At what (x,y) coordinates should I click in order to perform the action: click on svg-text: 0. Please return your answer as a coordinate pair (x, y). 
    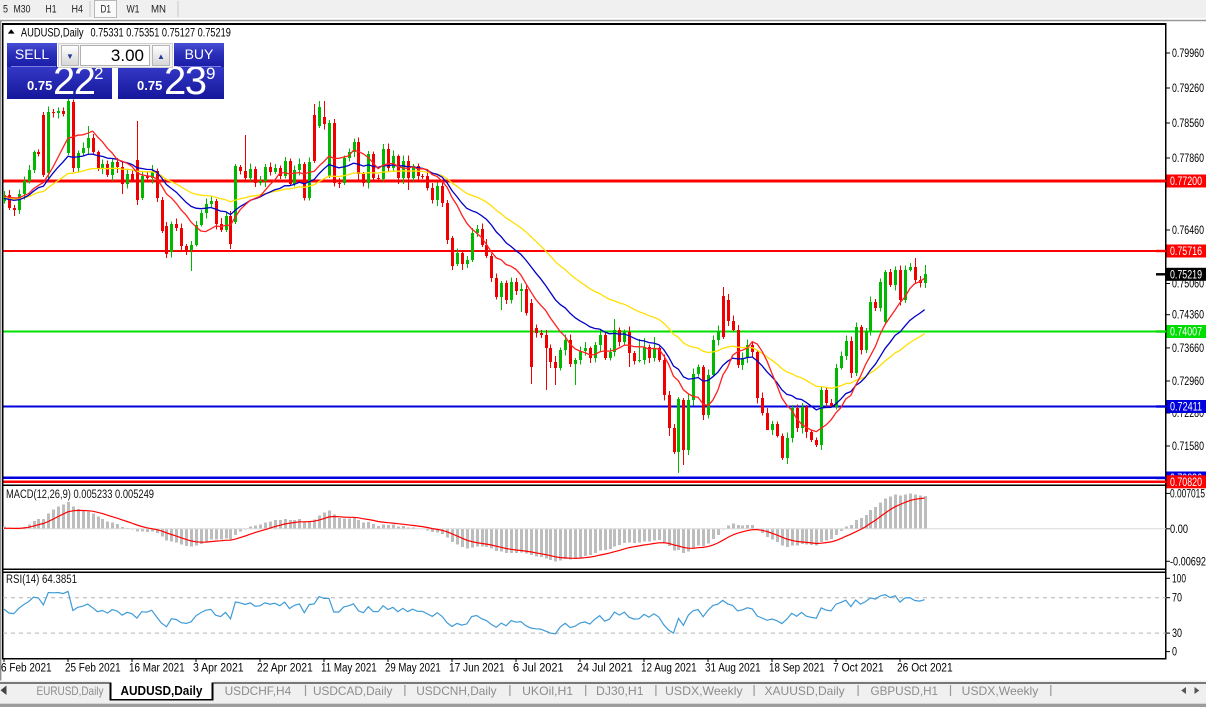
    Looking at the image, I should click on (1174, 653).